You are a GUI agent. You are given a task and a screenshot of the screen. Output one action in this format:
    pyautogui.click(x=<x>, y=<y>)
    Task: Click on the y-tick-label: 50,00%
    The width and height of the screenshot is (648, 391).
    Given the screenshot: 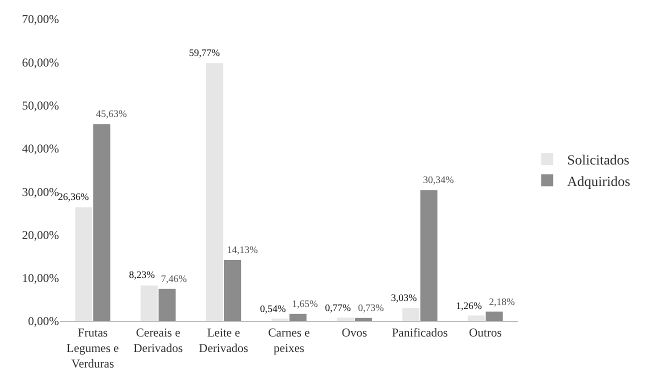 What is the action you would take?
    pyautogui.click(x=40, y=105)
    